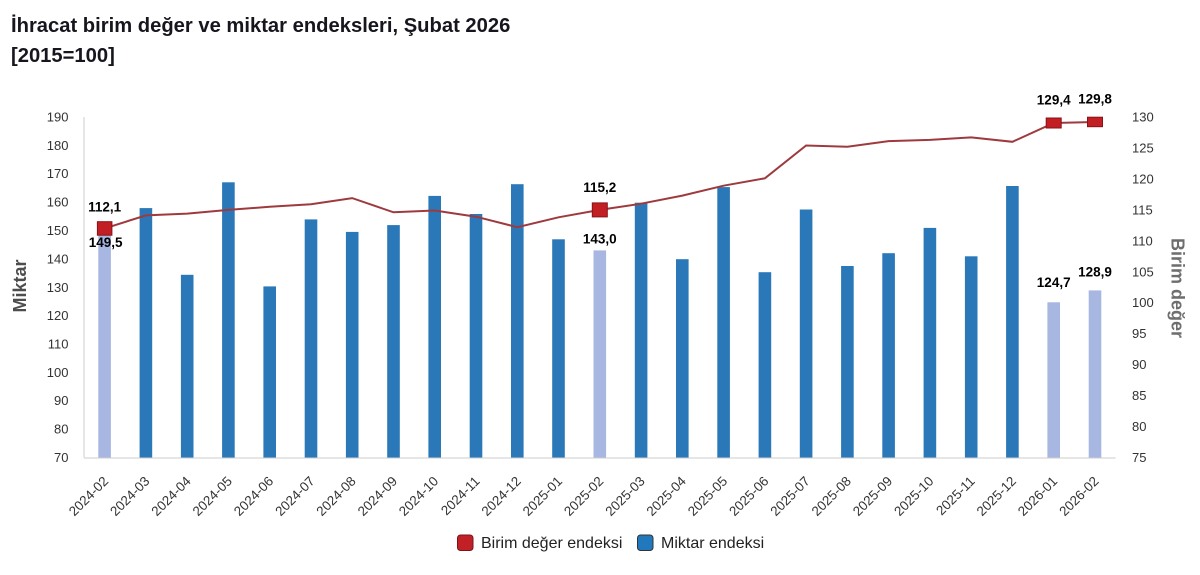 This screenshot has width=1200, height=575. I want to click on svg-text: Miktar endeksi, so click(712, 543).